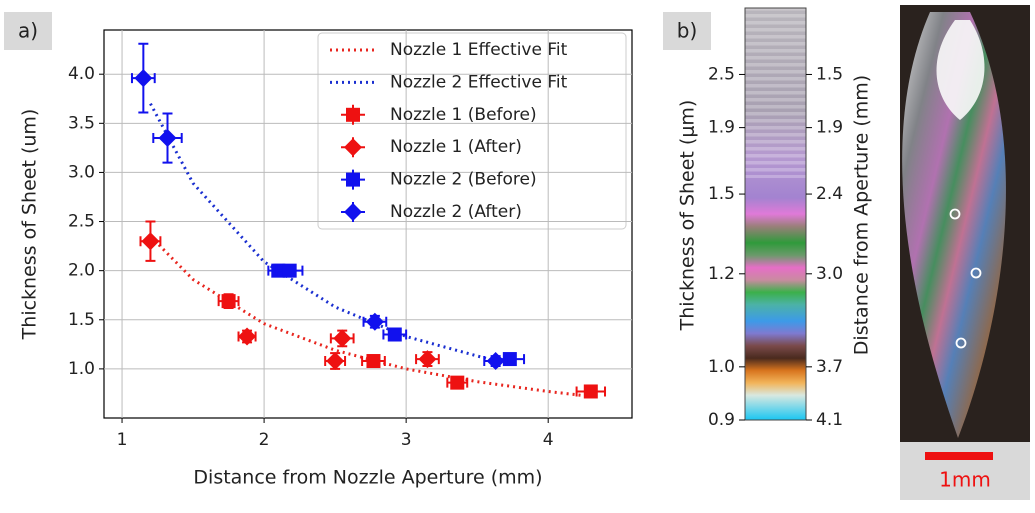  I want to click on legend-label: Nozzle 1 (After), so click(456, 147).